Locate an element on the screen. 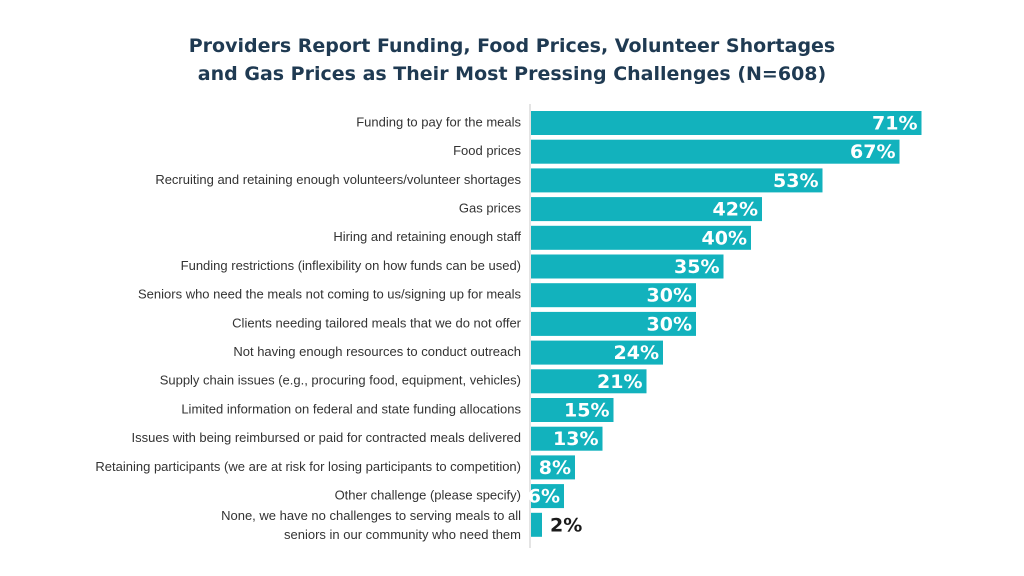 The image size is (1024, 576). category-label-14: Other challenge (please specify) is located at coordinates (428, 495).